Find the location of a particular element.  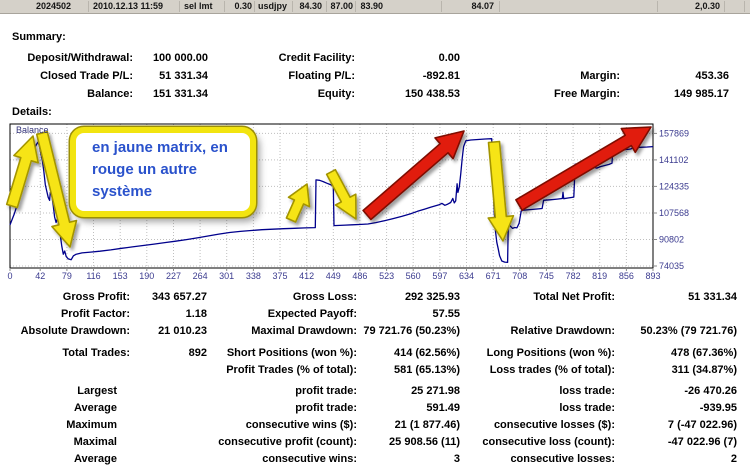

summary-label: Balance: is located at coordinates (110, 94).